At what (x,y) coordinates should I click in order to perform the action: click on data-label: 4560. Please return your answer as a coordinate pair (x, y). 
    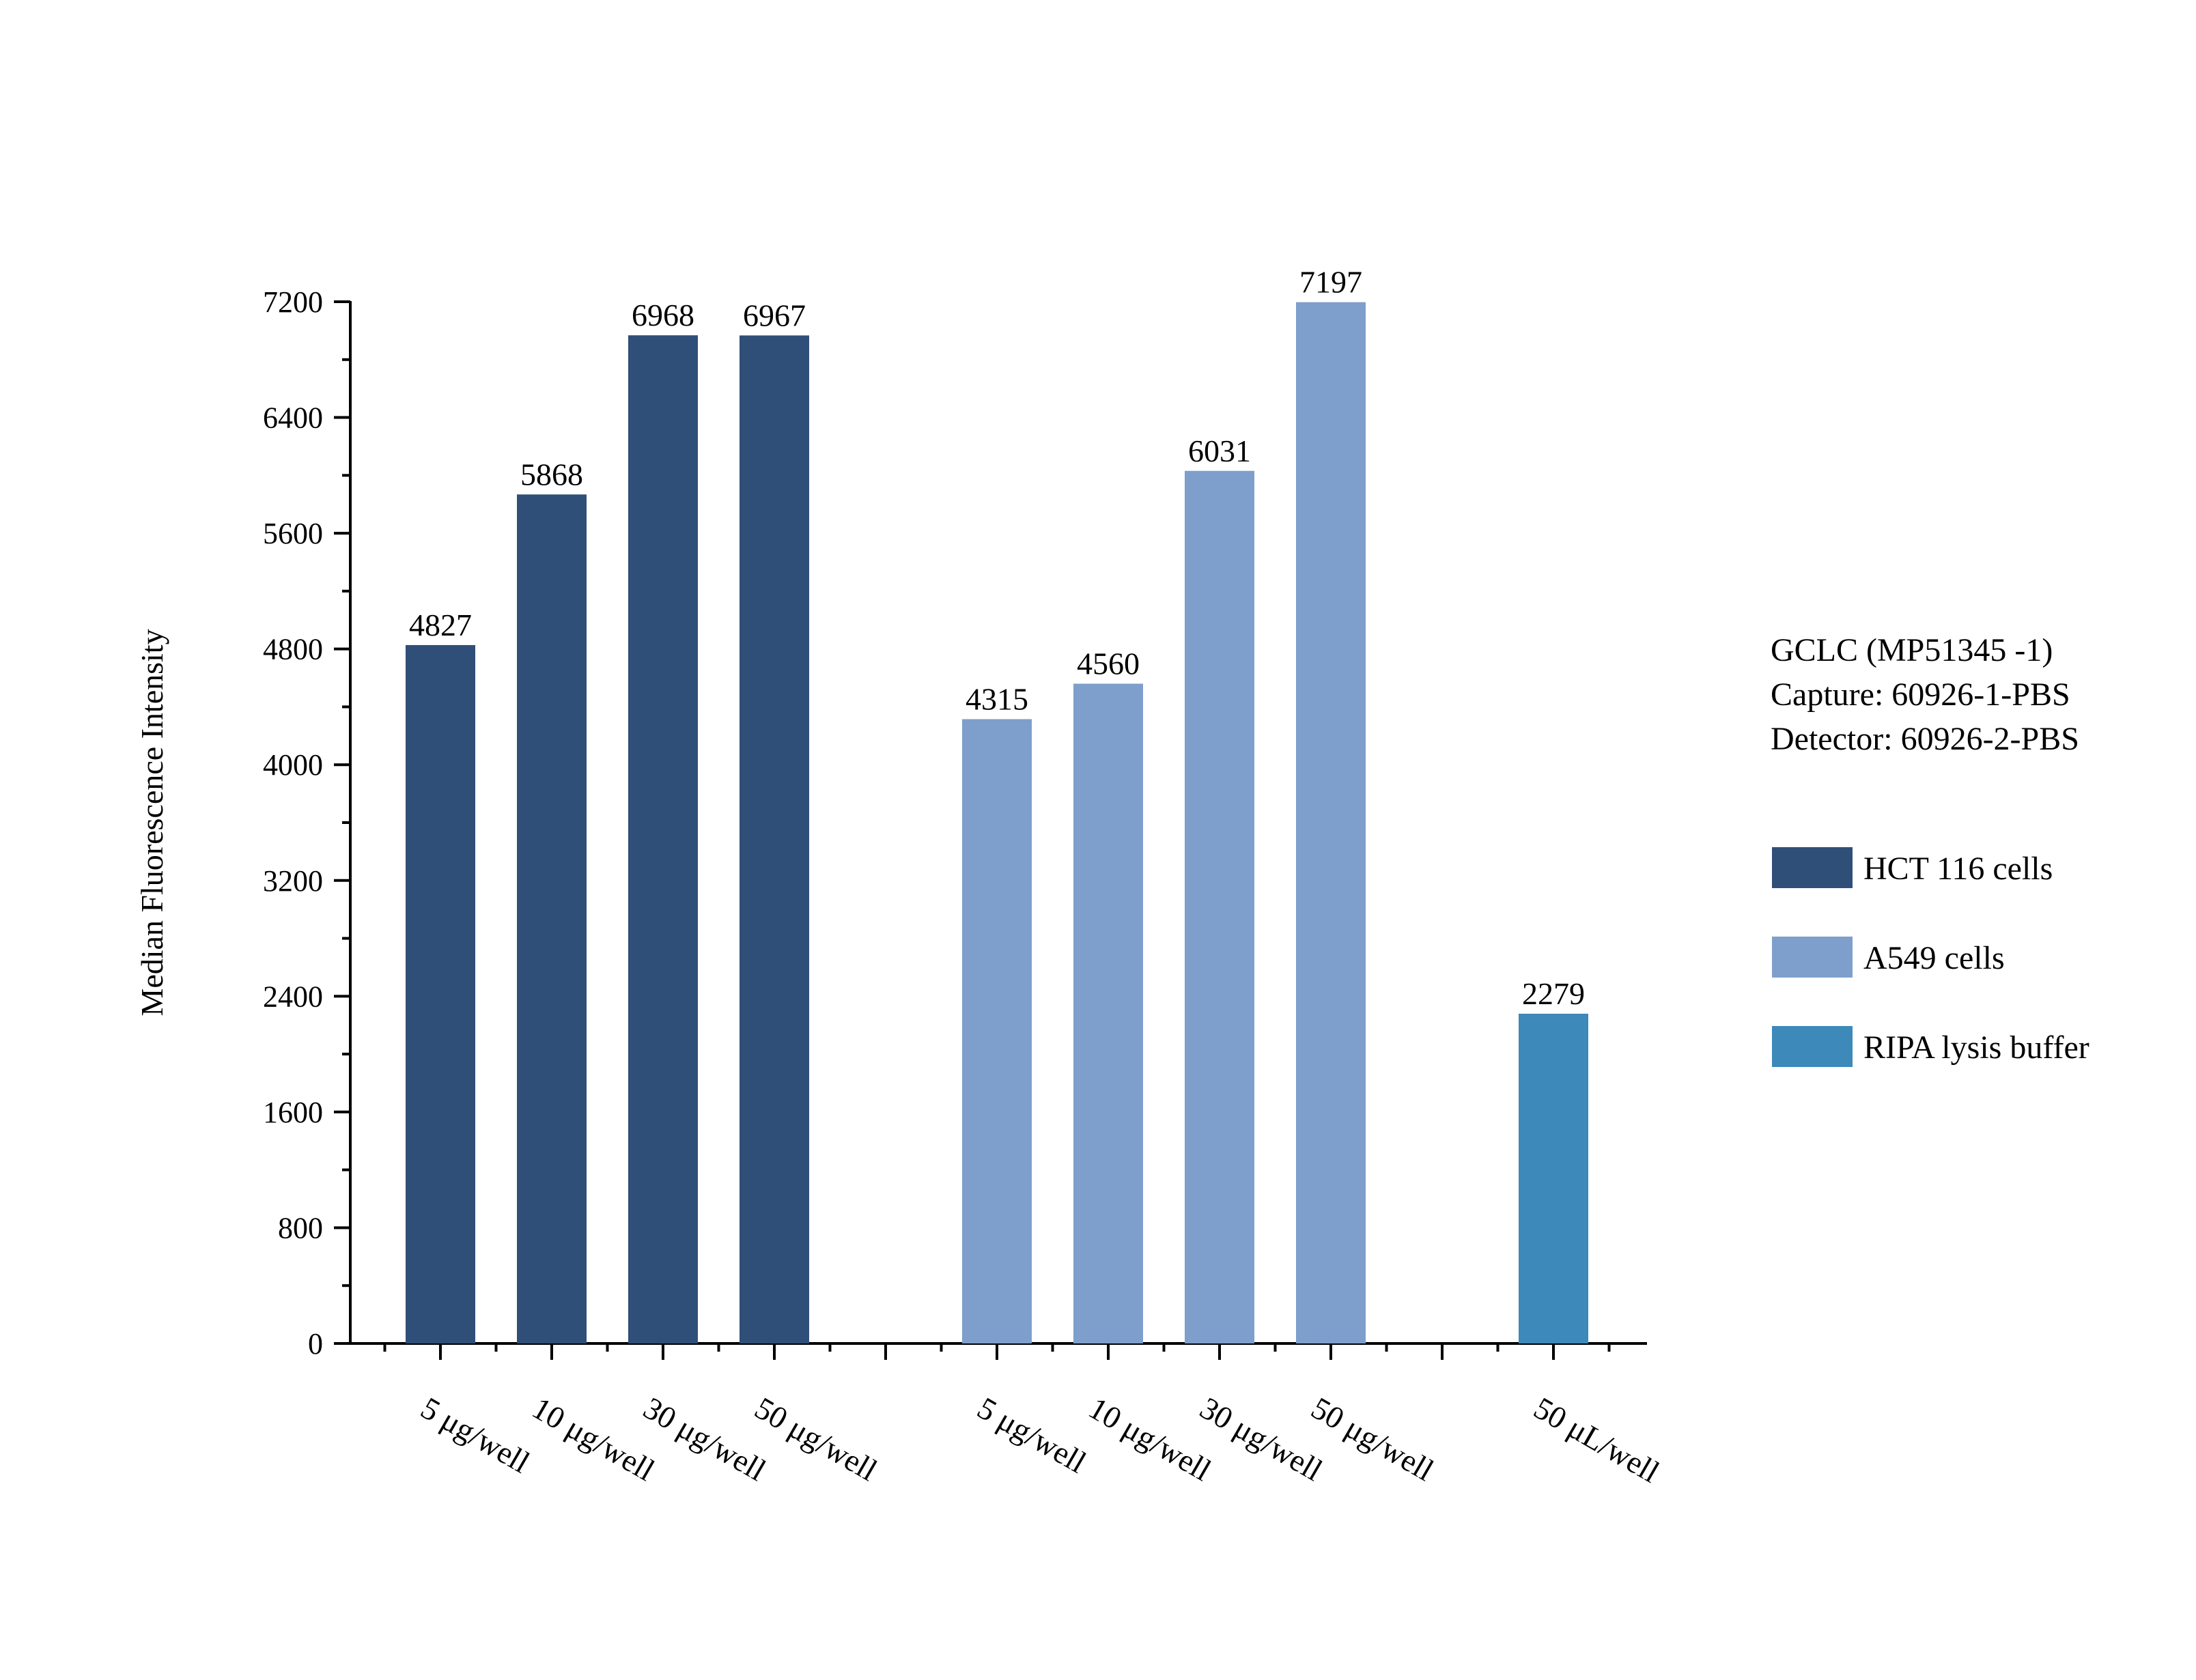
    Looking at the image, I should click on (1108, 663).